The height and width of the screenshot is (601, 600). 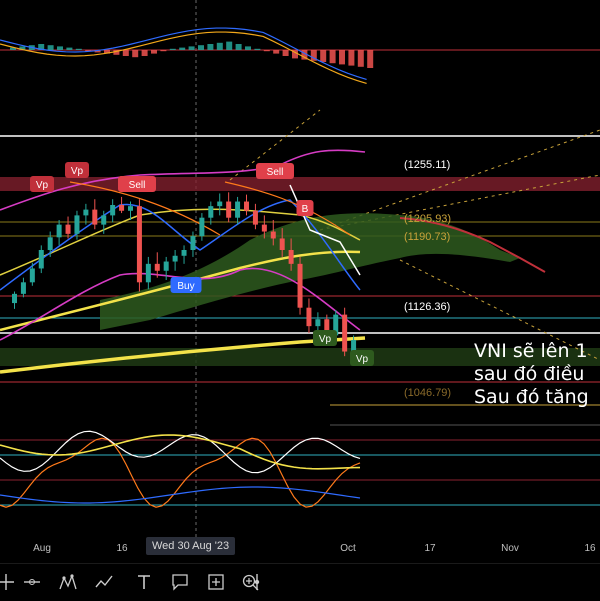 What do you see at coordinates (314, 548) in the screenshot?
I see `time-axis: Aug 16 Oct 17 Nov 16` at bounding box center [314, 548].